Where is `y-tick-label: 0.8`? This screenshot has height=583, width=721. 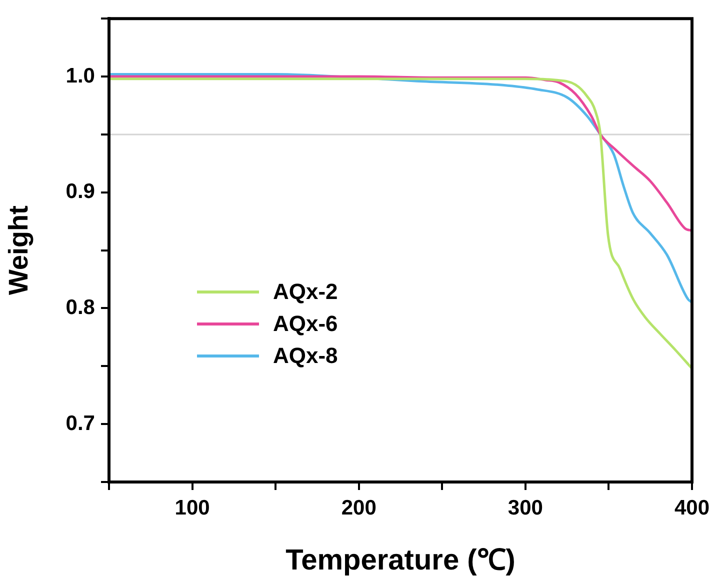
y-tick-label: 0.8 is located at coordinates (81, 308).